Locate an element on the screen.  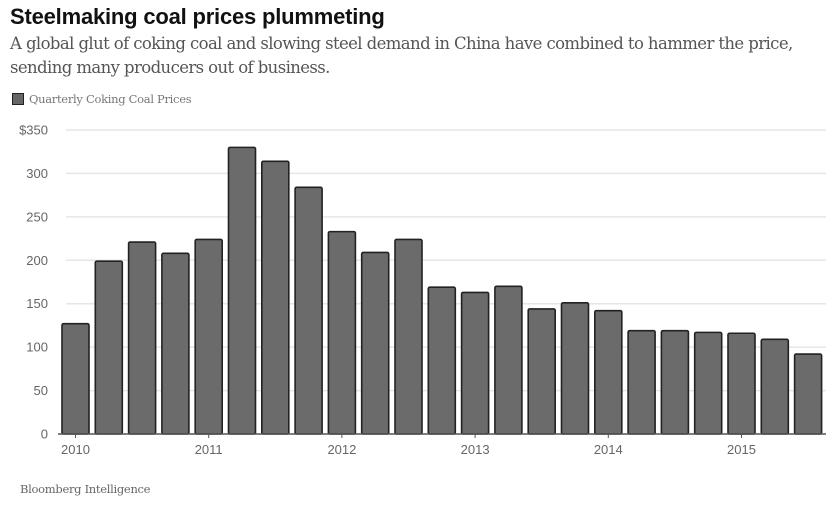
source-label: Bloomberg Intelligence is located at coordinates (85, 489).